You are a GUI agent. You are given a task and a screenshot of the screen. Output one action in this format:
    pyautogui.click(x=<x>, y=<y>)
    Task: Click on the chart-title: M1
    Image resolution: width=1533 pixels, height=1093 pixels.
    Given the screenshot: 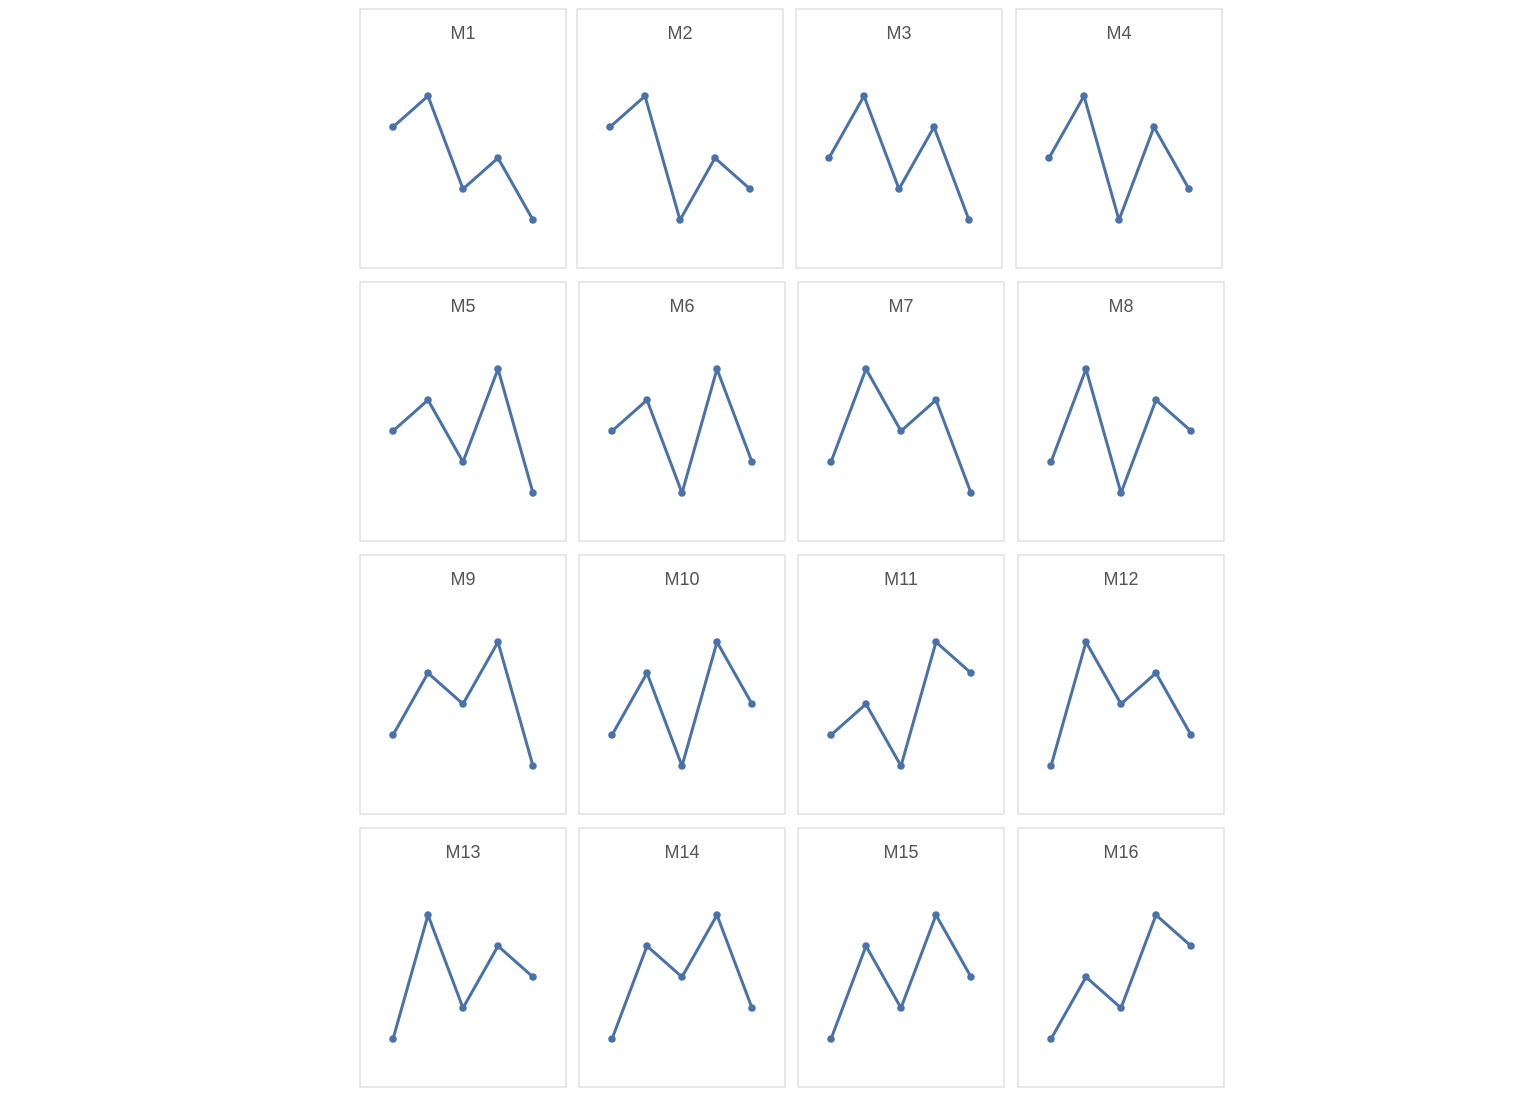 What is the action you would take?
    pyautogui.click(x=462, y=33)
    